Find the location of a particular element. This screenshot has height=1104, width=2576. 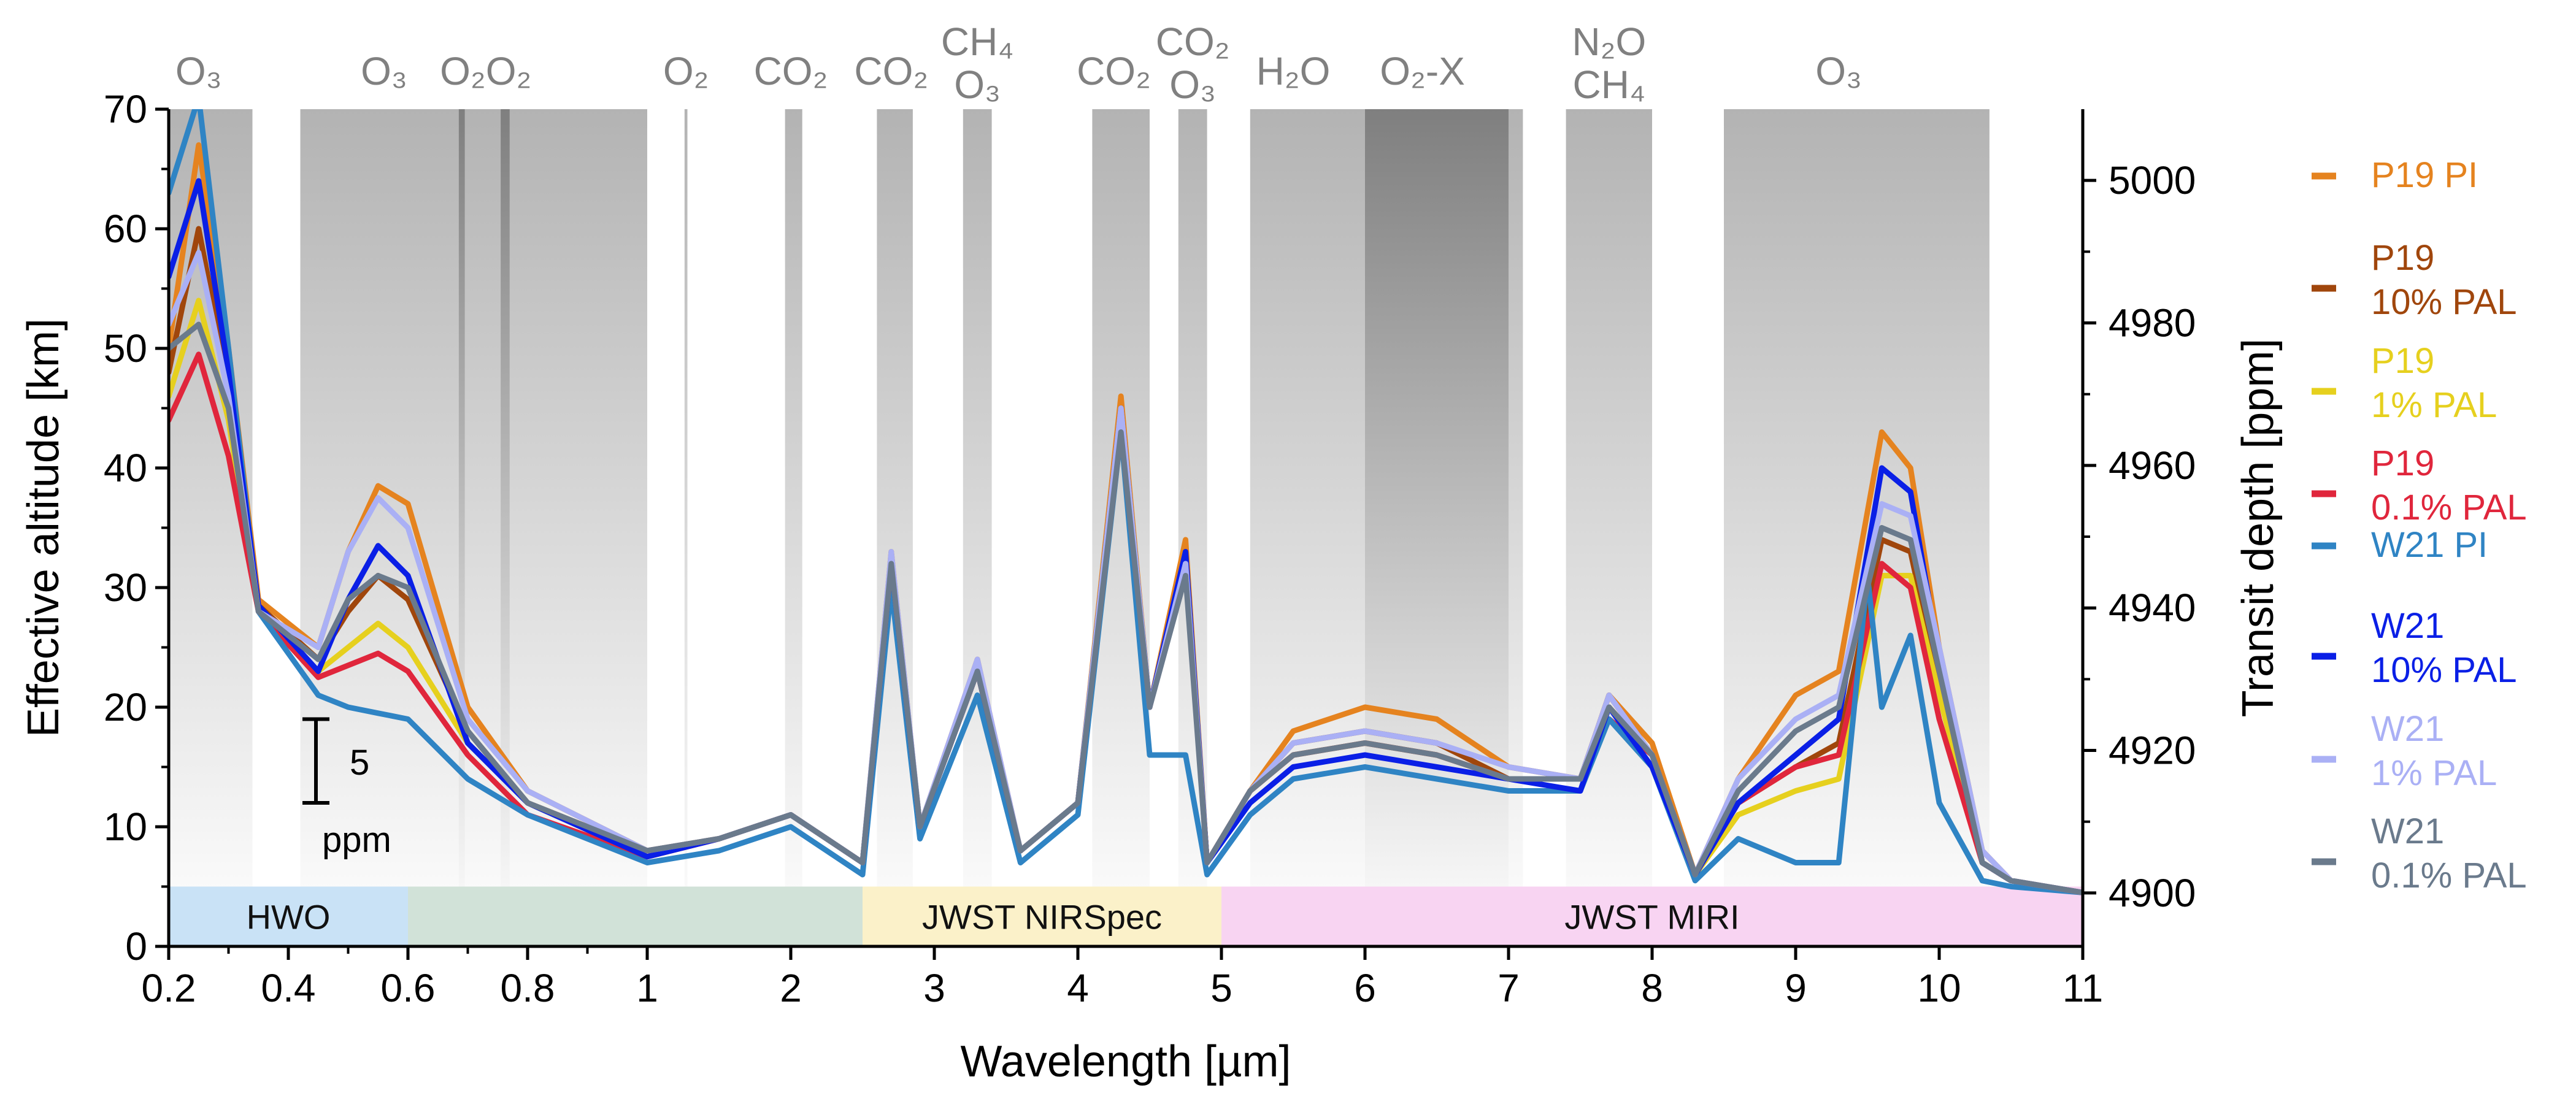

instrument-region-hwo is located at coordinates (288, 916).